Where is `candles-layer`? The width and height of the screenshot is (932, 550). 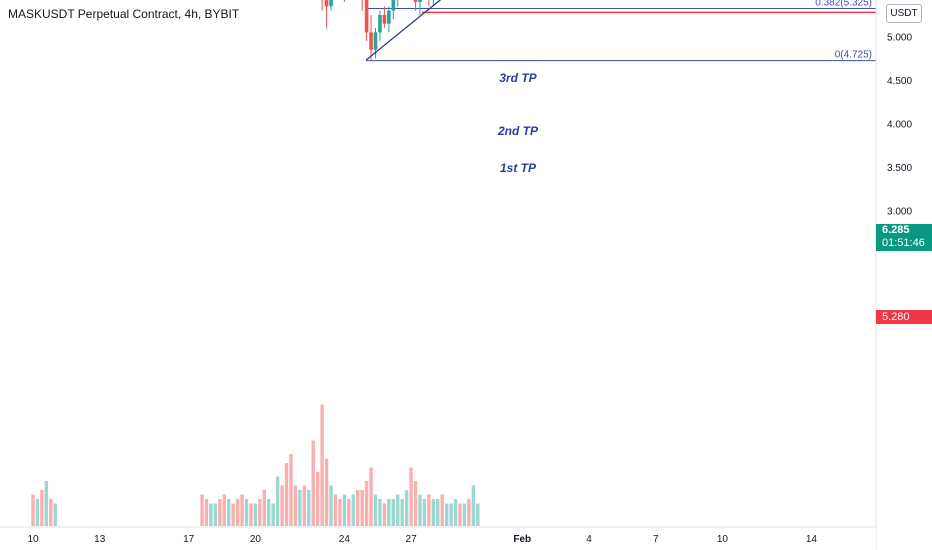 candles-layer is located at coordinates (377, 30).